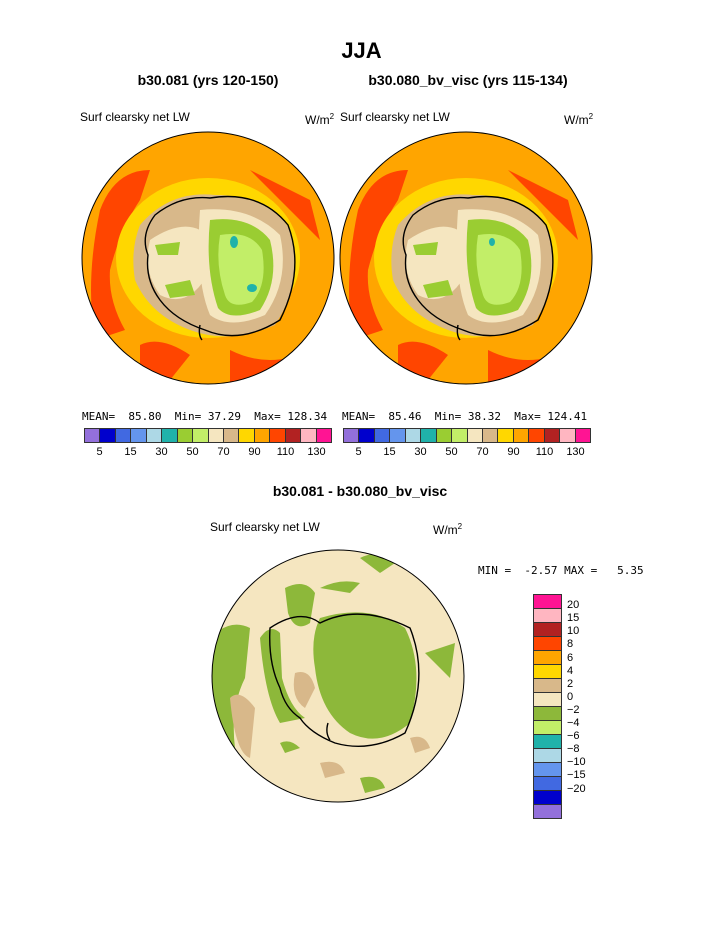 This screenshot has width=723, height=935. What do you see at coordinates (573, 605) in the screenshot?
I see `colorbar-tick-label: 20` at bounding box center [573, 605].